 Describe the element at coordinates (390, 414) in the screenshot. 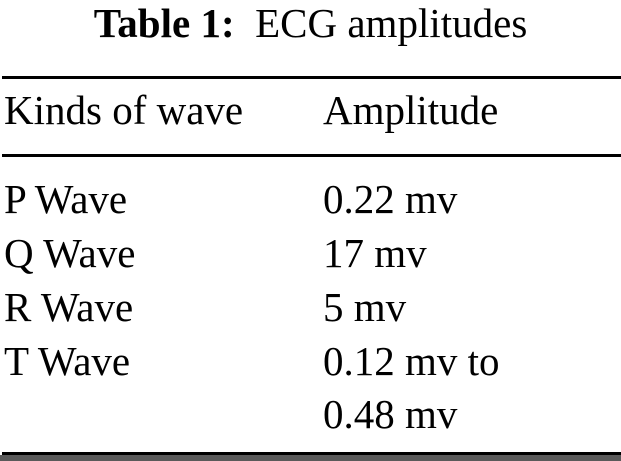

I see `wave-amplitude-continued: 0.48 mv` at that location.